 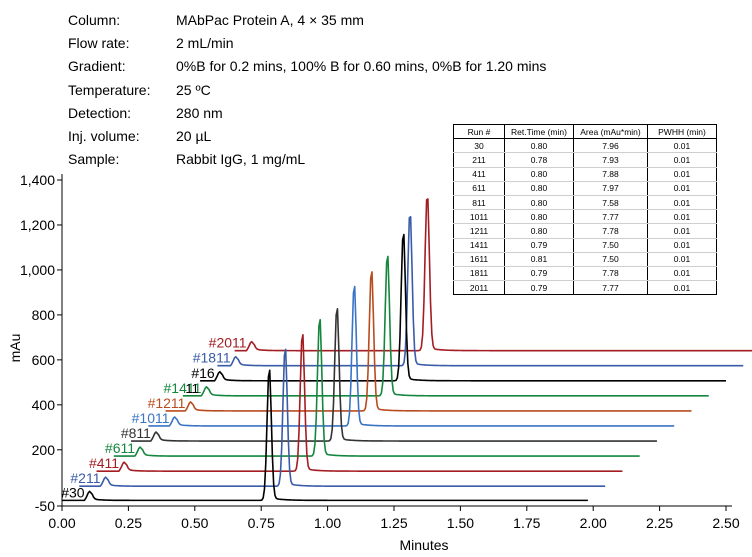 What do you see at coordinates (73, 492) in the screenshot?
I see `series-label: #30` at bounding box center [73, 492].